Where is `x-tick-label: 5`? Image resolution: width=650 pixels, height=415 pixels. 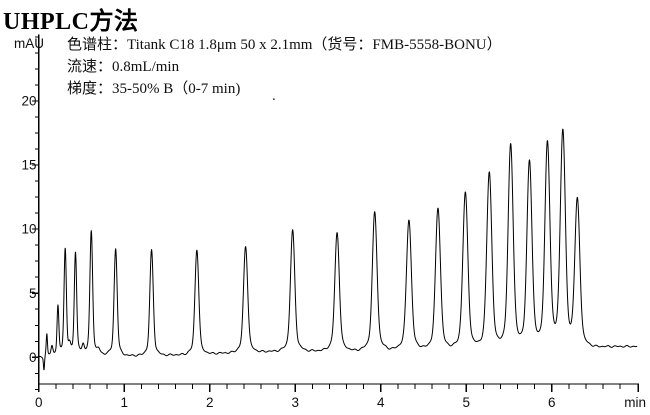
x-tick-label: 5 is located at coordinates (466, 402).